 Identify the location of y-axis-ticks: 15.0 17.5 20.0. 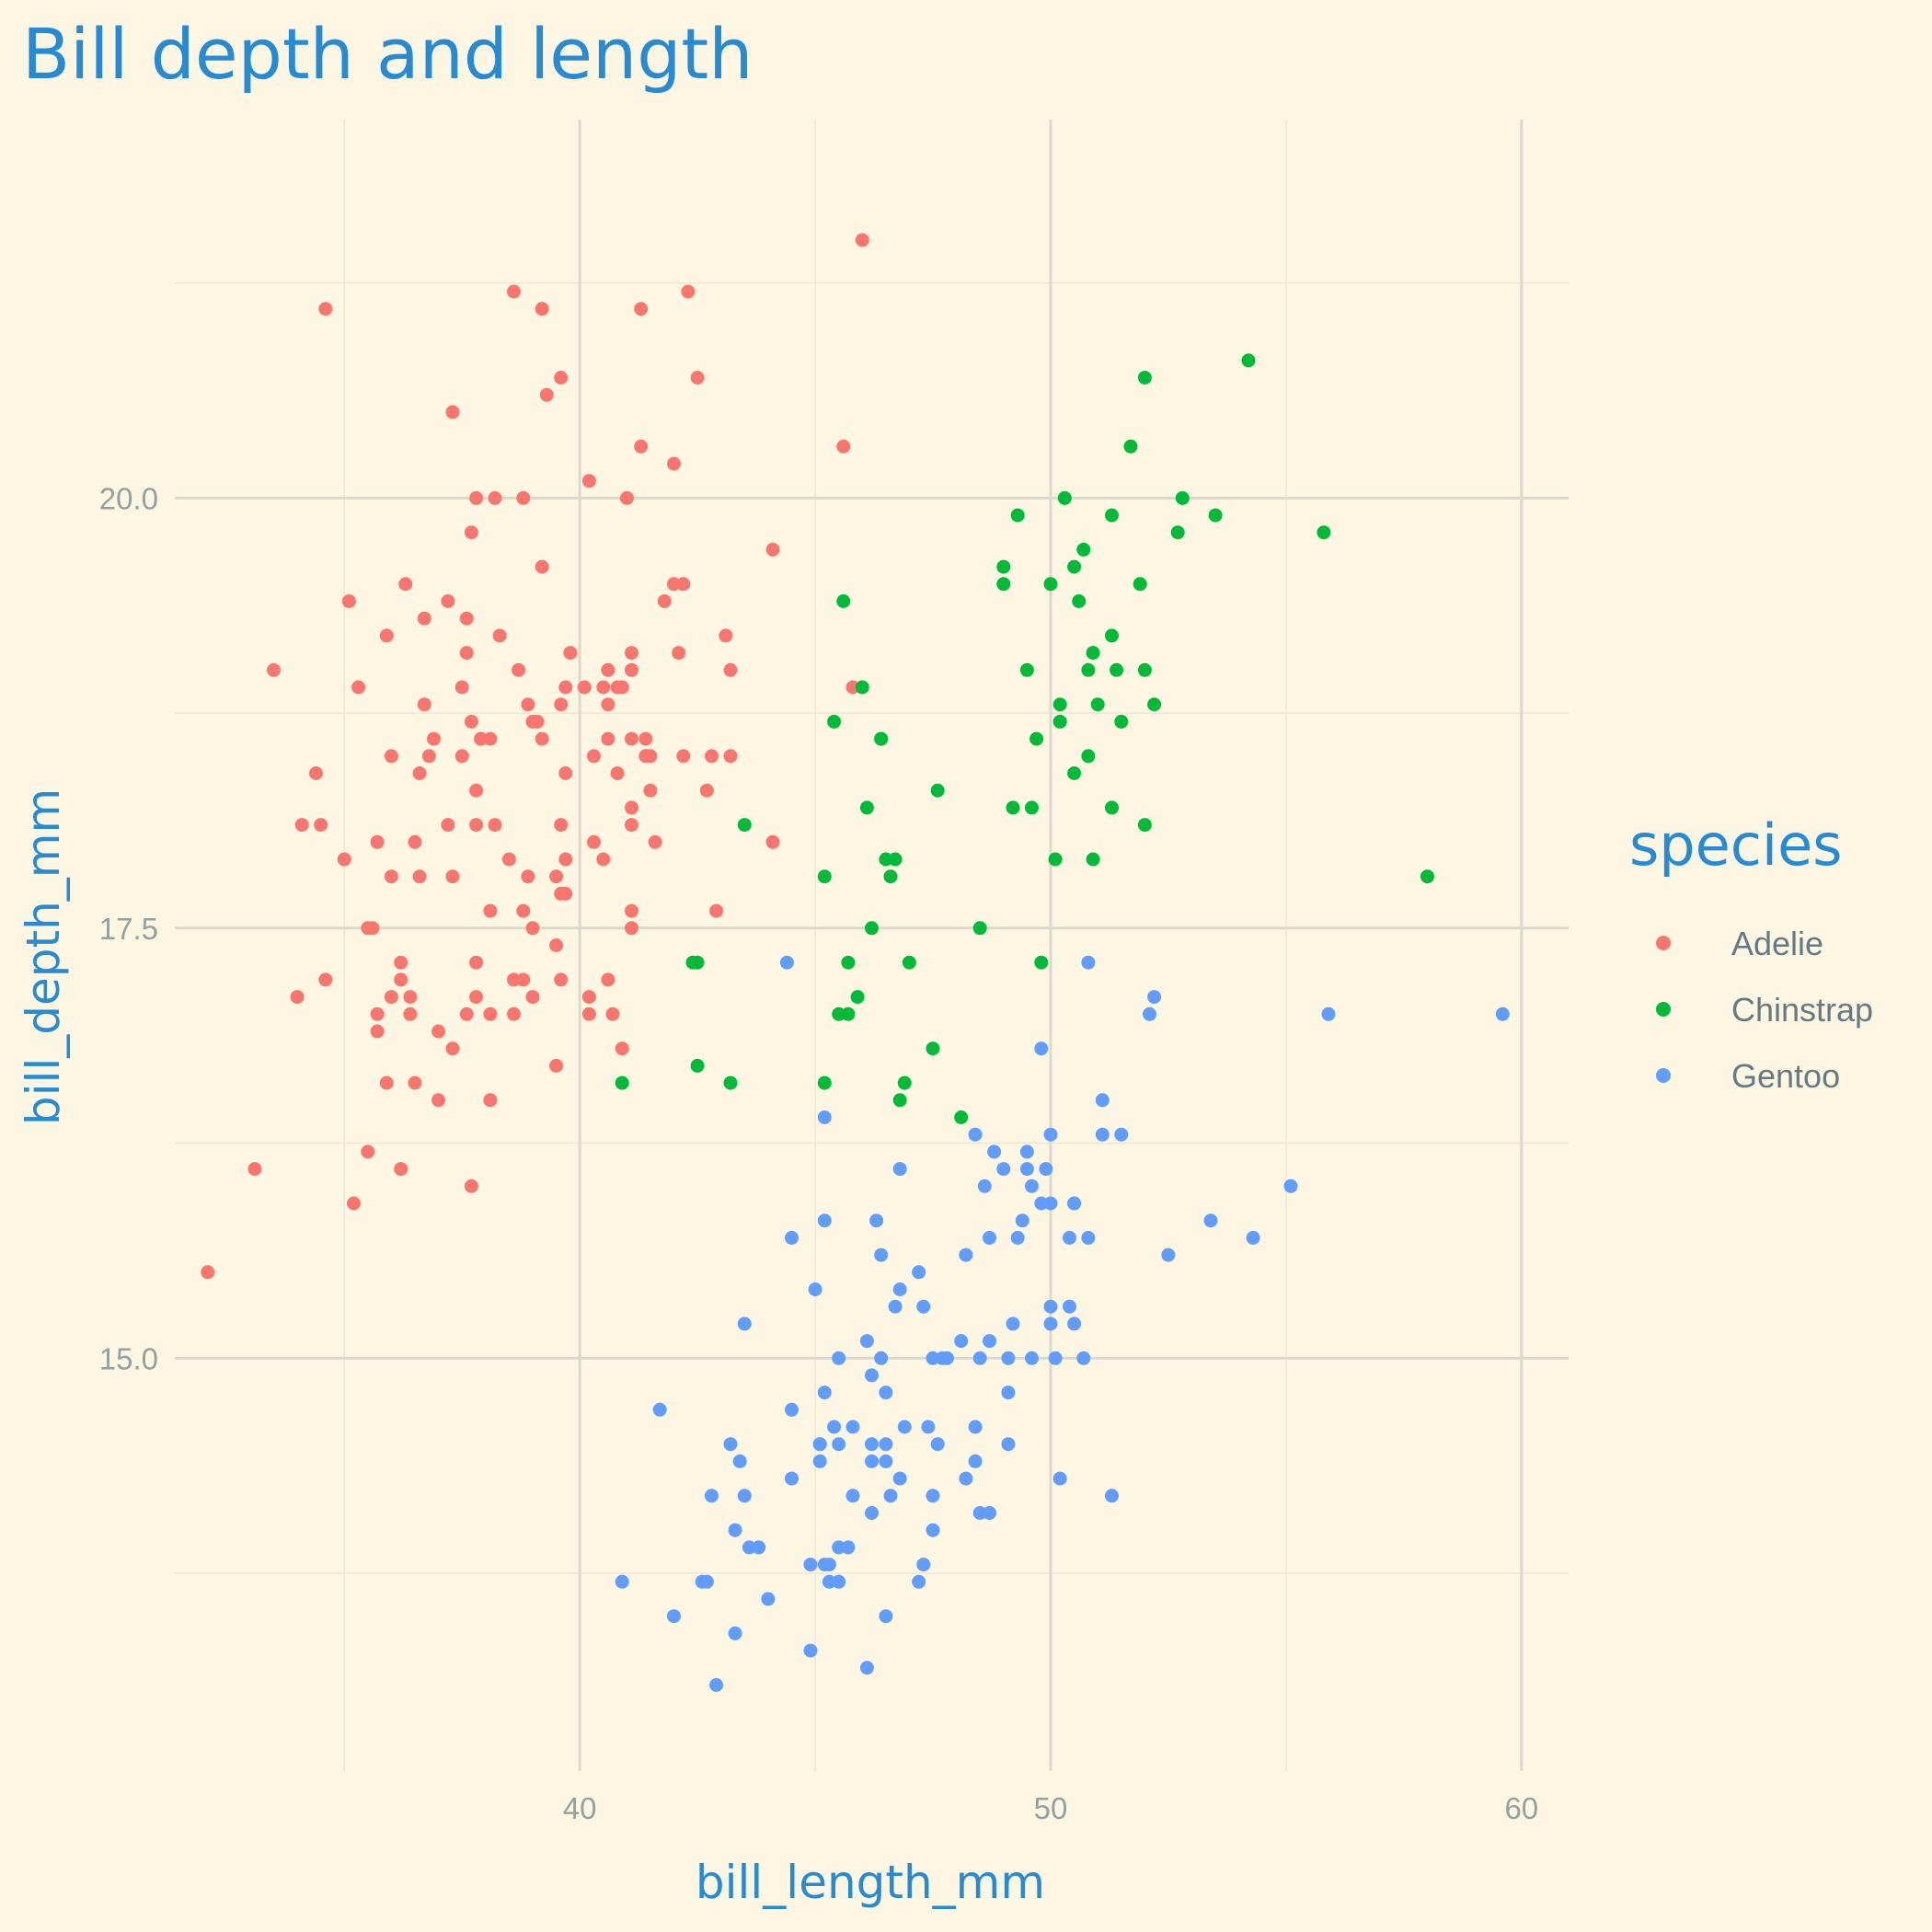
(128, 928).